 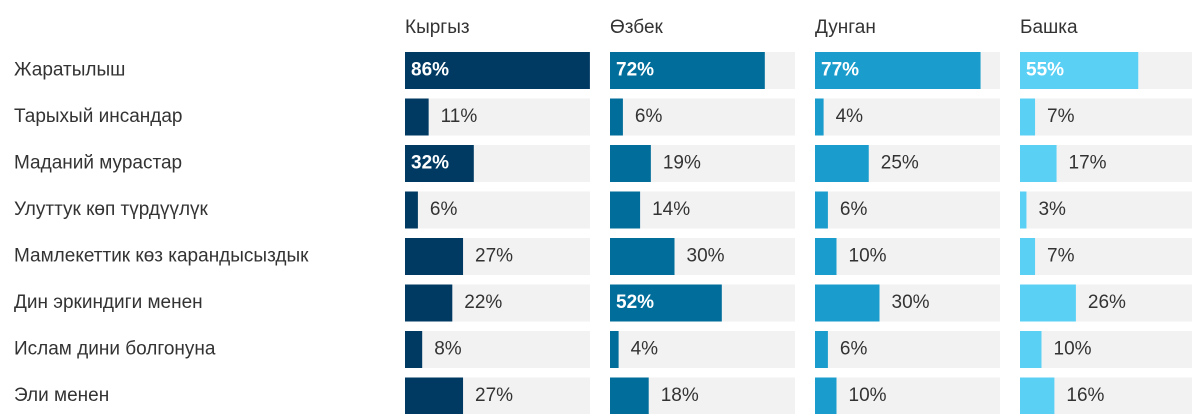 I want to click on value-label: 22%, so click(x=483, y=302).